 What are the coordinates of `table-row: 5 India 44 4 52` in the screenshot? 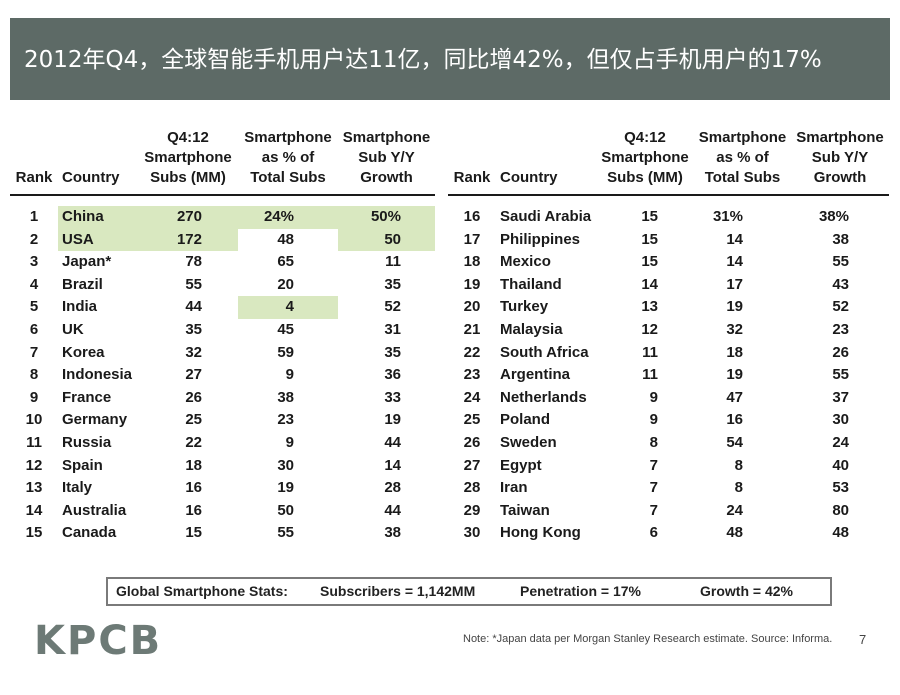 It's located at (222, 307).